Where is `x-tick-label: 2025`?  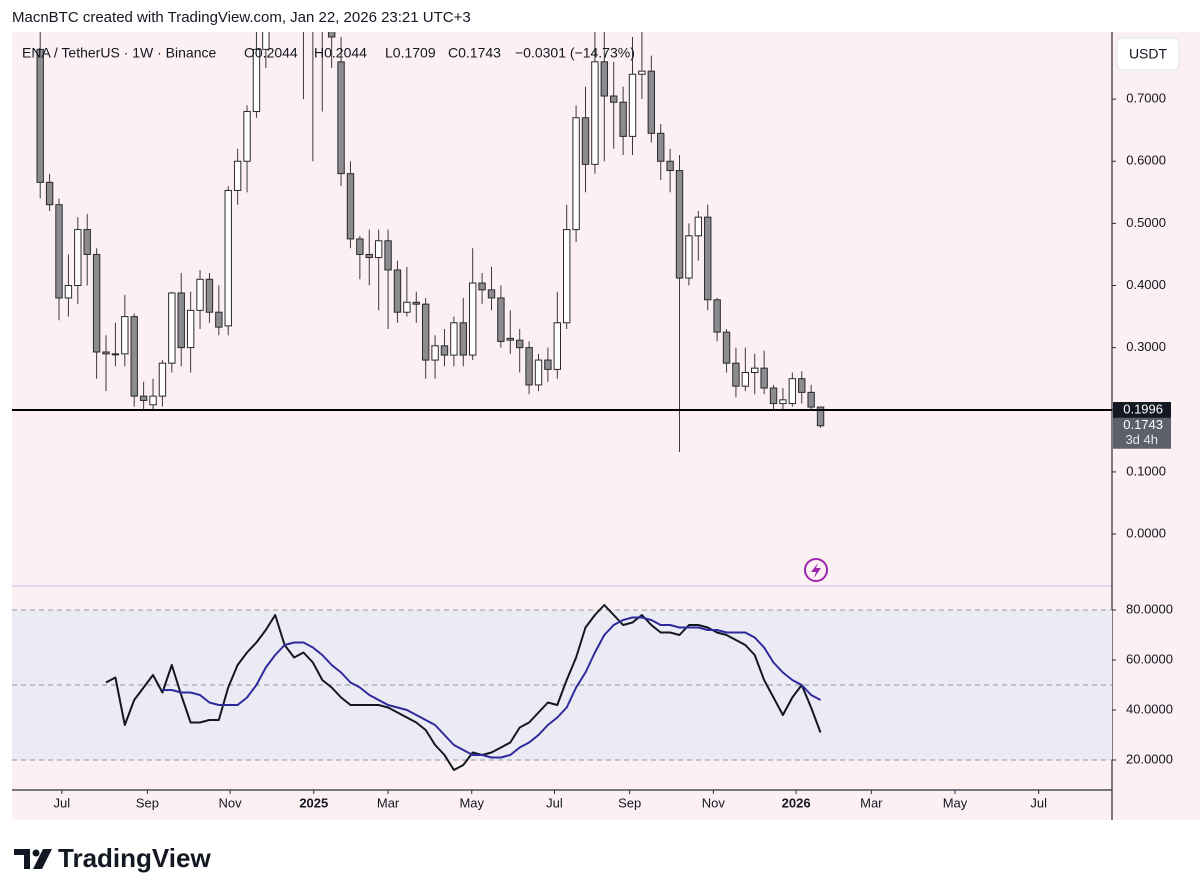 x-tick-label: 2025 is located at coordinates (313, 802).